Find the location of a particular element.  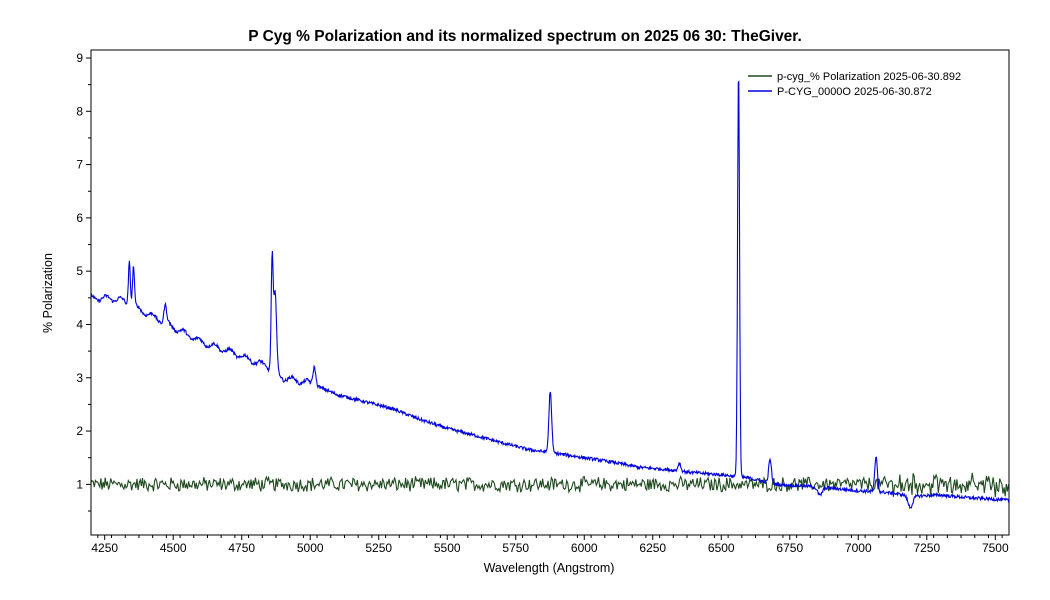

x-tick-label: 7250 is located at coordinates (926, 548).